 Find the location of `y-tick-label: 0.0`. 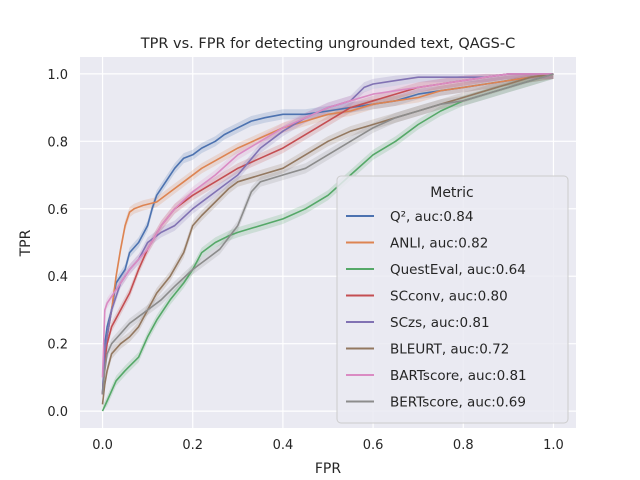

y-tick-label: 0.0 is located at coordinates (57, 412).